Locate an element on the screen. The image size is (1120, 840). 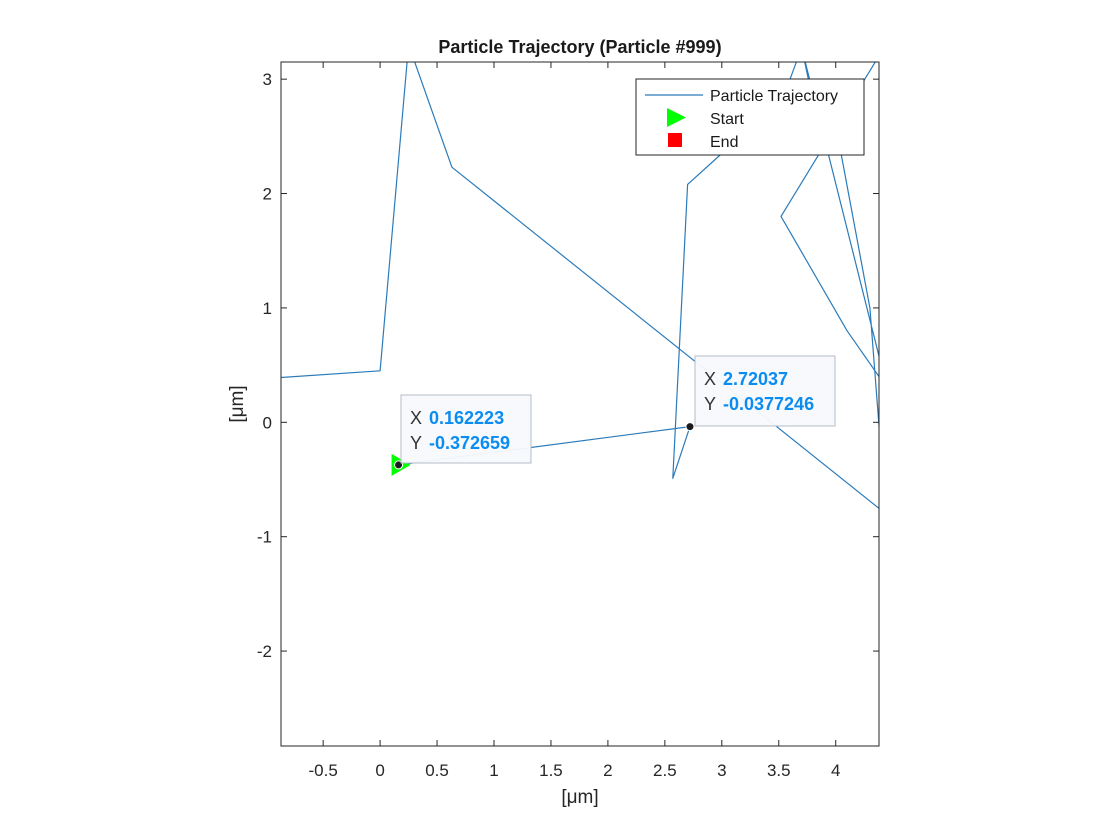
legend-item-trajectory: Particle Trajectory is located at coordinates (774, 96).